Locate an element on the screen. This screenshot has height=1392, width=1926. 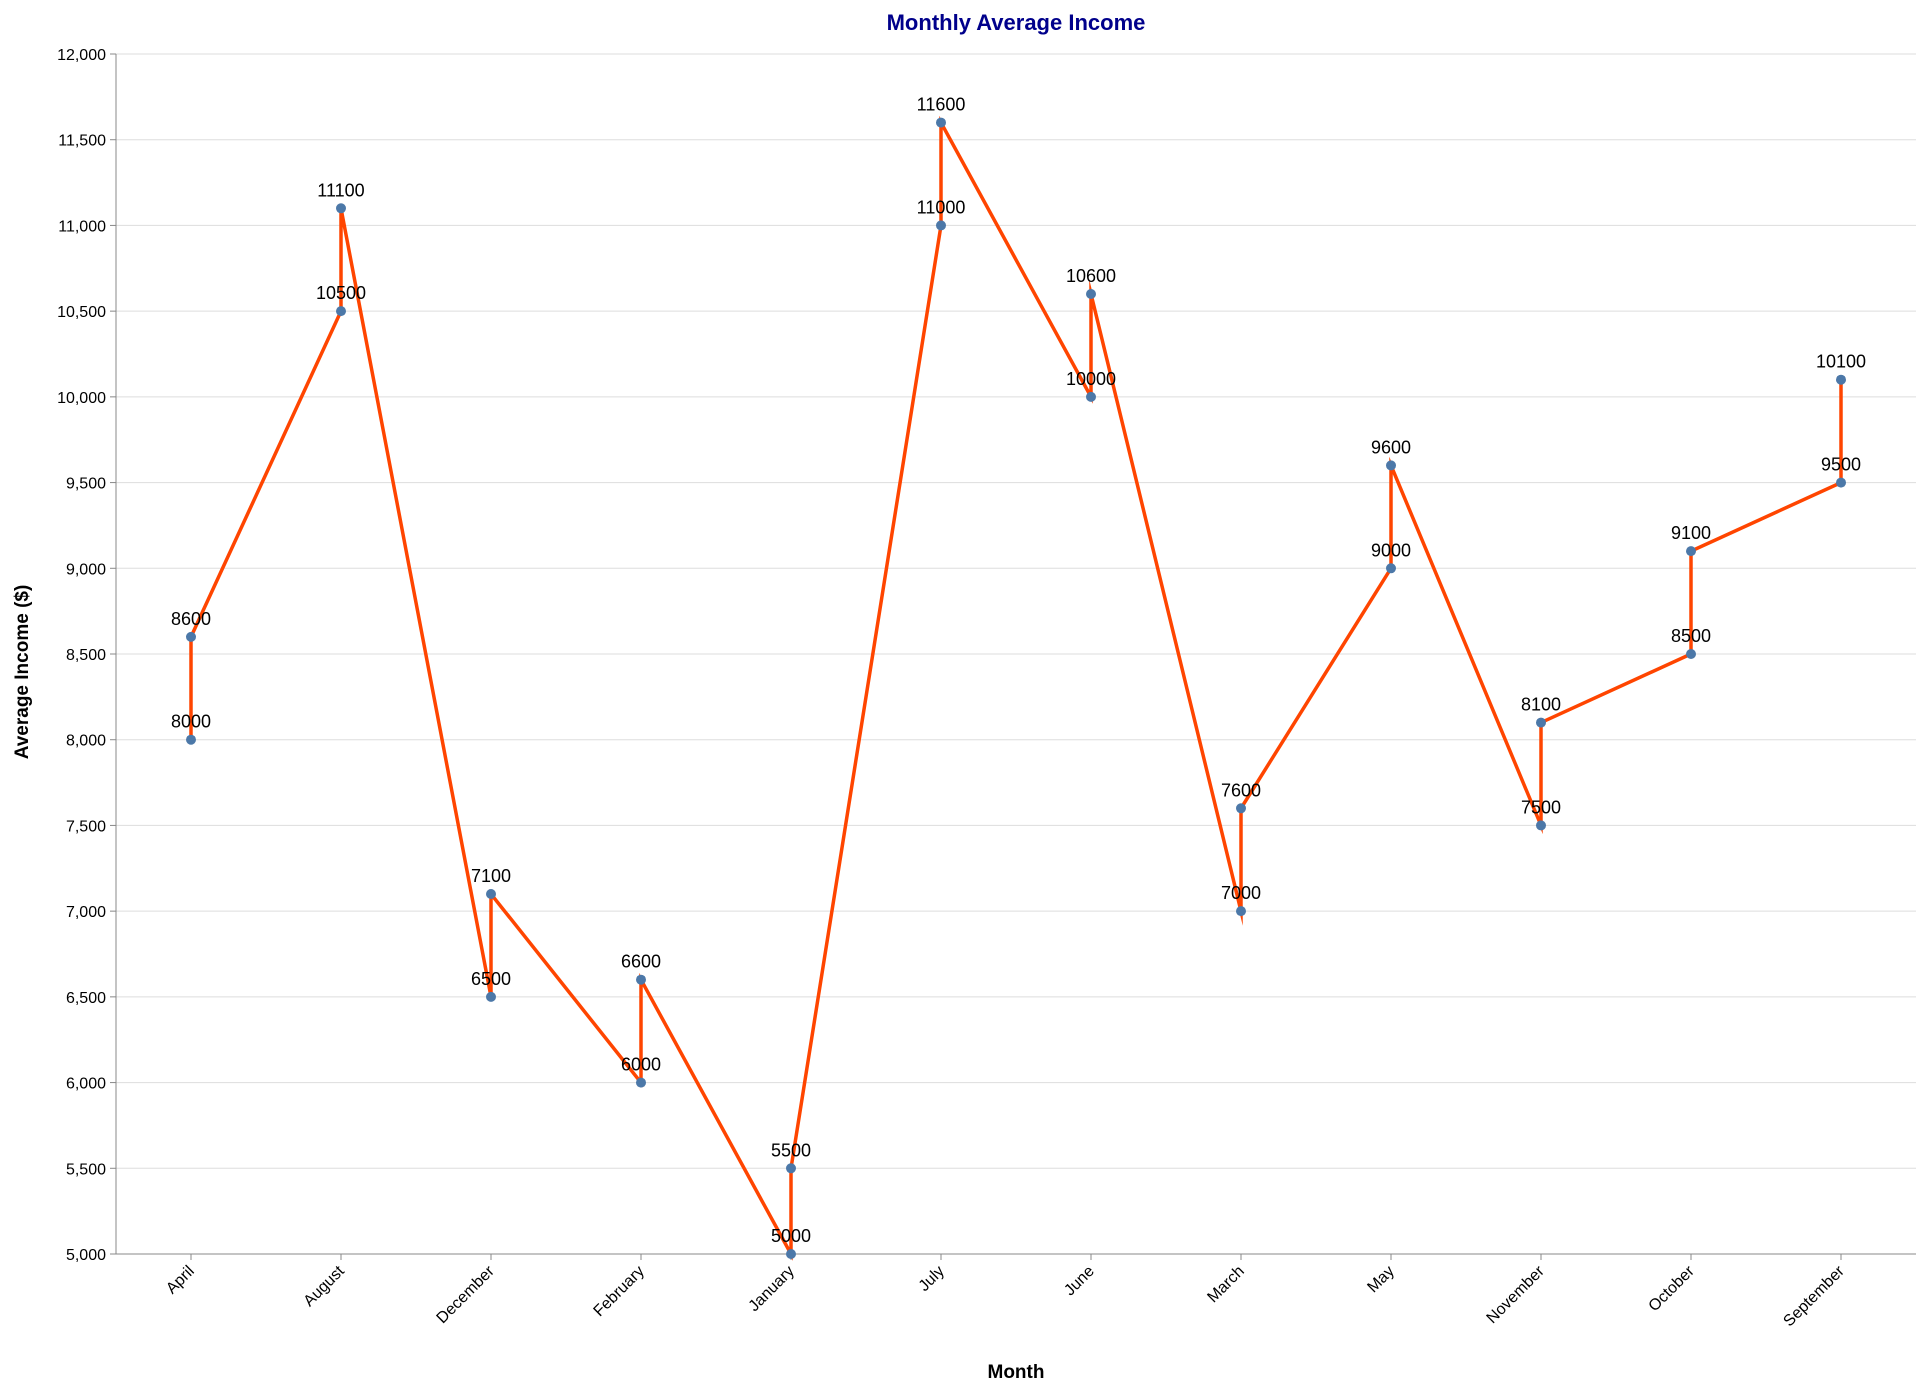
chart-title: Monthly Average Income is located at coordinates (1016, 22).